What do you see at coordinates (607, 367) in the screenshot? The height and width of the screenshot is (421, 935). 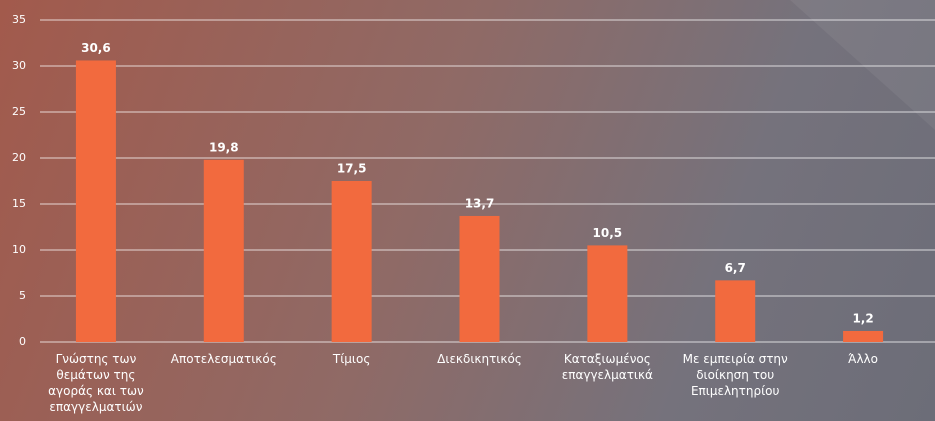 I see `x-tick-label: Καταξιωμένος επαγγελματικά` at bounding box center [607, 367].